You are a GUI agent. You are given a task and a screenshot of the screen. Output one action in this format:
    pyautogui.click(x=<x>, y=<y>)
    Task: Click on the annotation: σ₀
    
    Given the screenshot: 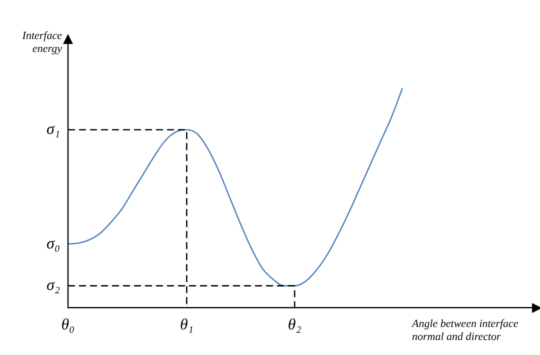 What is the action you would take?
    pyautogui.click(x=53, y=243)
    